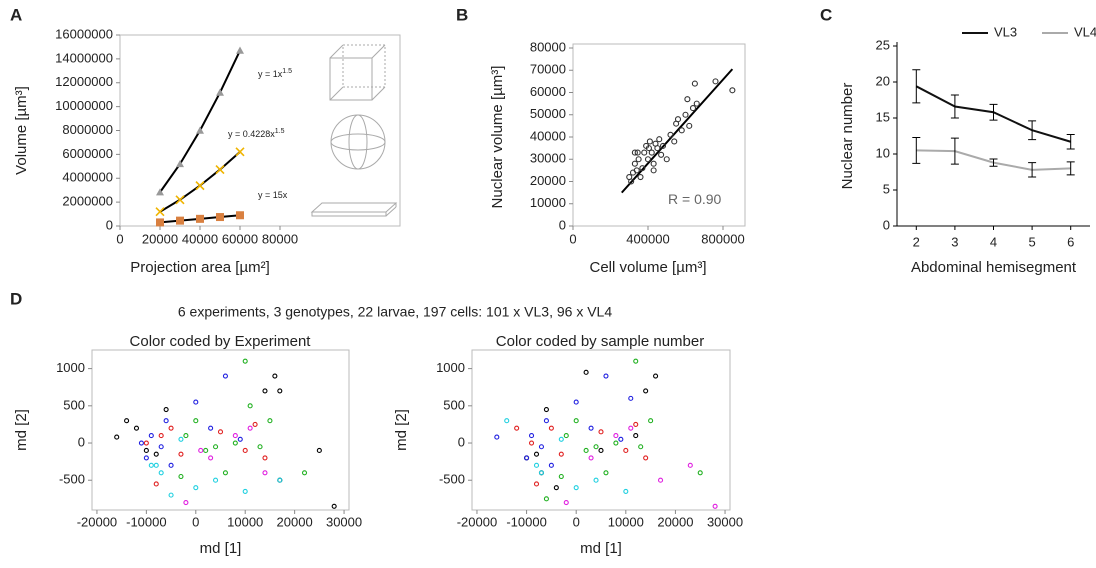 This screenshot has width=1096, height=568. I want to click on cube-icon, so click(357, 72).